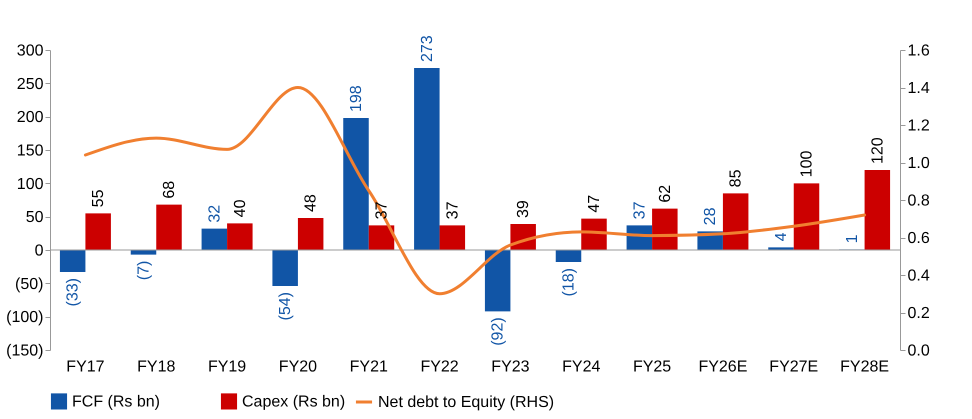 The width and height of the screenshot is (972, 419). Describe the element at coordinates (807, 164) in the screenshot. I see `data-label: 100` at that location.